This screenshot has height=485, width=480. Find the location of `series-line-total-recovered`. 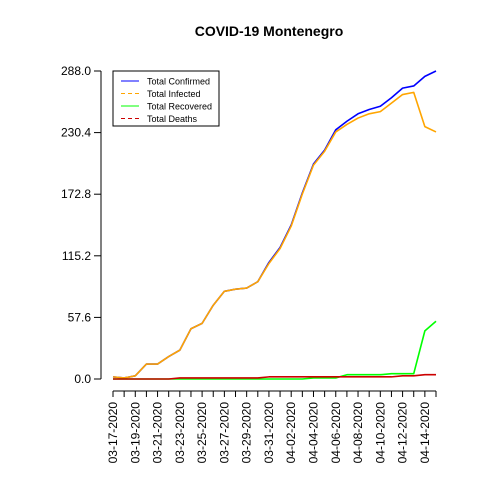

series-line-total-recovered is located at coordinates (275, 350).